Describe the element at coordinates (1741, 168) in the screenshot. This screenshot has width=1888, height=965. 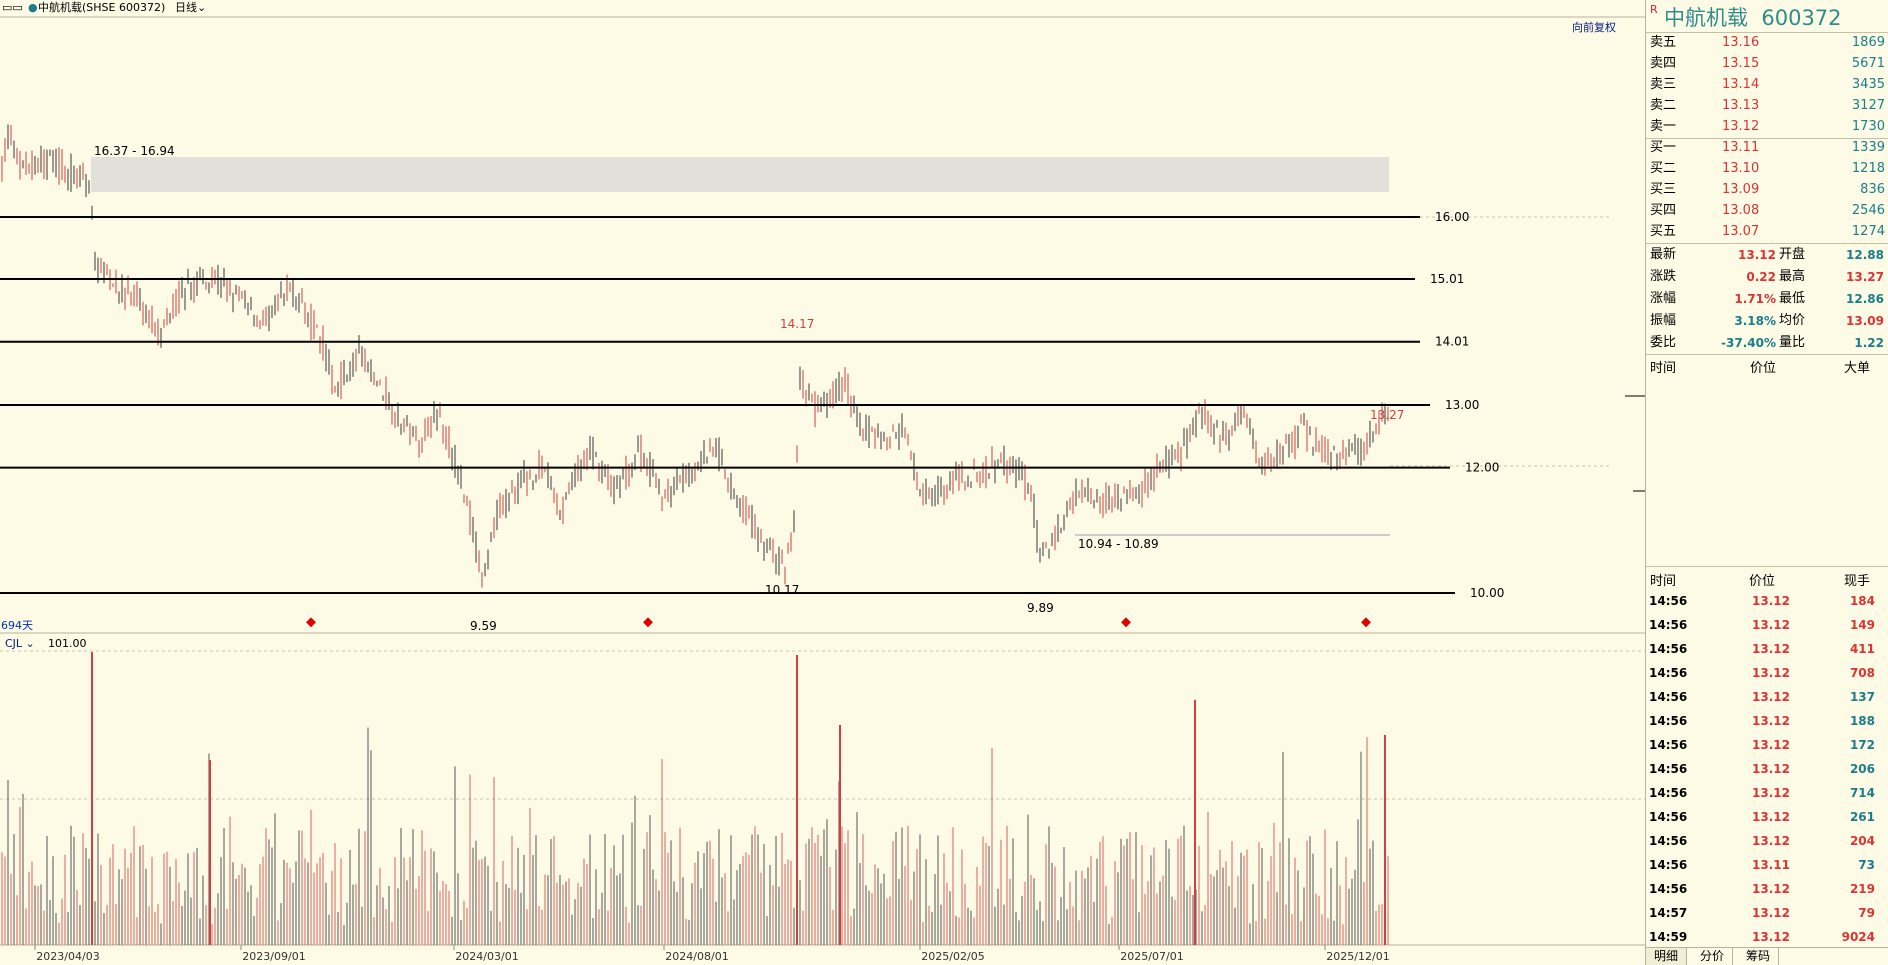
I see `order-price: 13.10` at that location.